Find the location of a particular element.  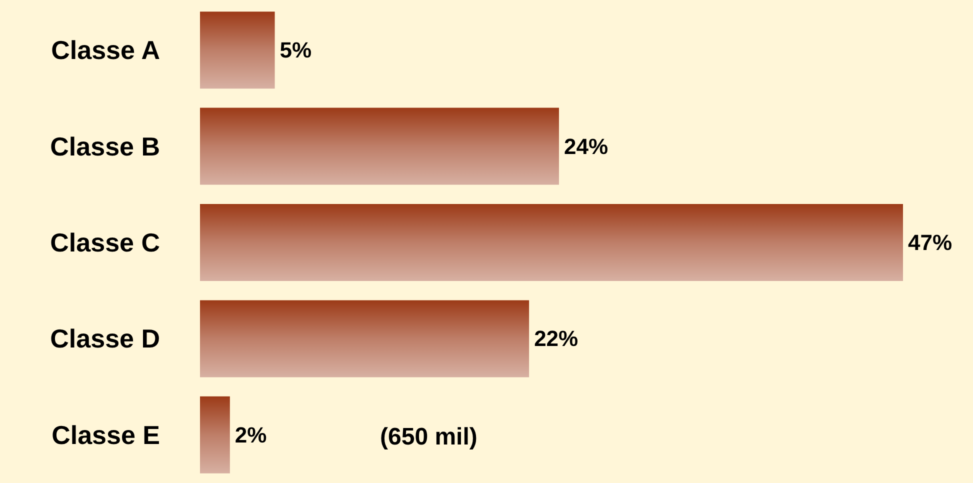

data-label: 22% is located at coordinates (556, 339).